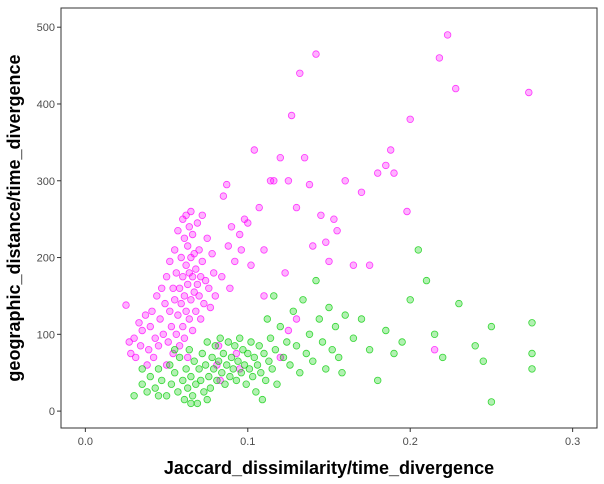 Image resolution: width=604 pixels, height=484 pixels. Describe the element at coordinates (46, 259) in the screenshot. I see `y-tick-label: 200` at that location.